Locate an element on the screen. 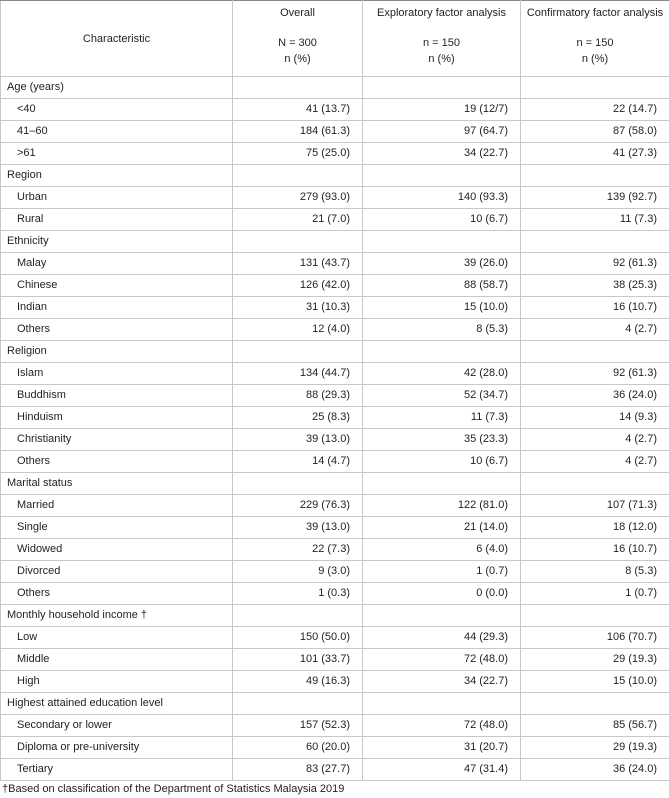  value-cell: 22 (14.7) is located at coordinates (595, 110).